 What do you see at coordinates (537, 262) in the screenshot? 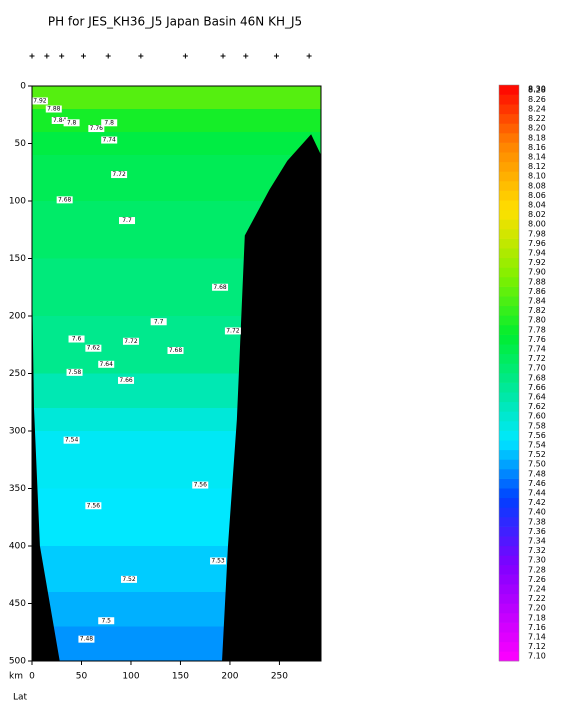
I see `colorbar-label: 7.92` at bounding box center [537, 262].